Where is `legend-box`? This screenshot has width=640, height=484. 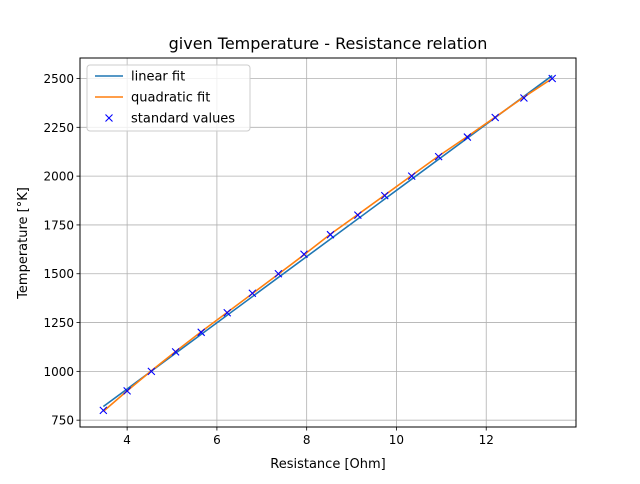 legend-box is located at coordinates (168, 98).